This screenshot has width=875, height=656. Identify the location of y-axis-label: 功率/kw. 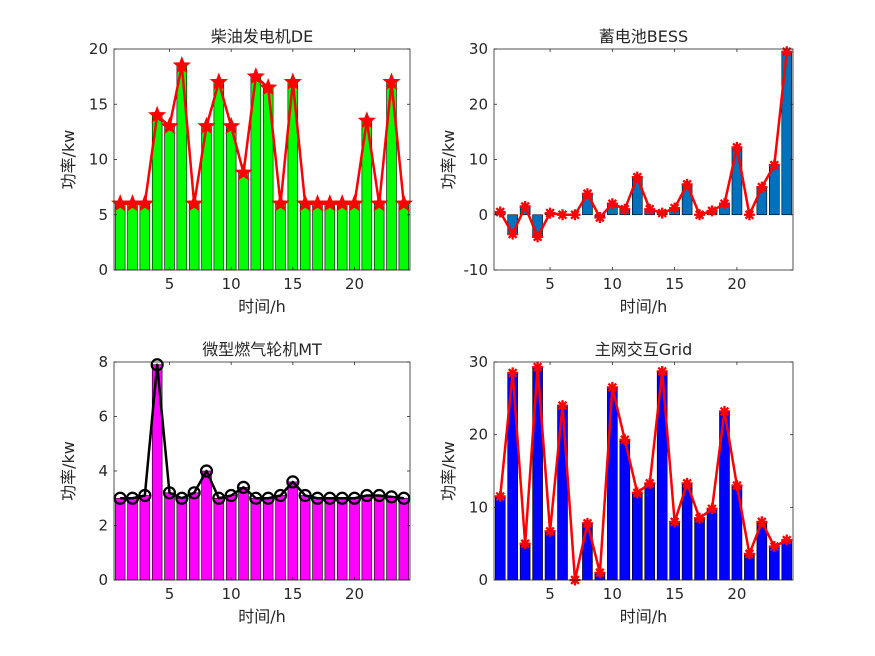
(448, 160).